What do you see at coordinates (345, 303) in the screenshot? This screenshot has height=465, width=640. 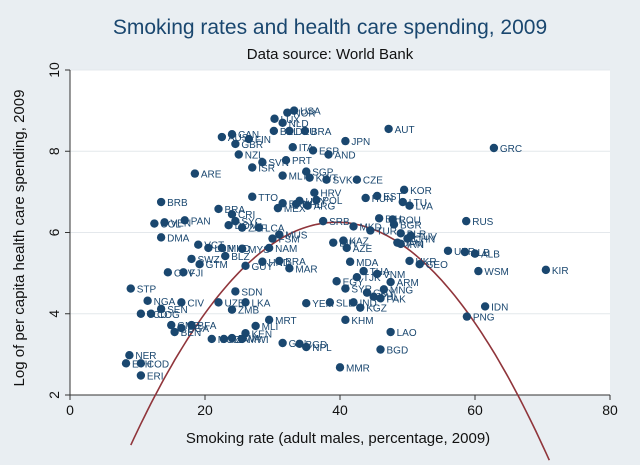 I see `point-label: SLE` at bounding box center [345, 303].